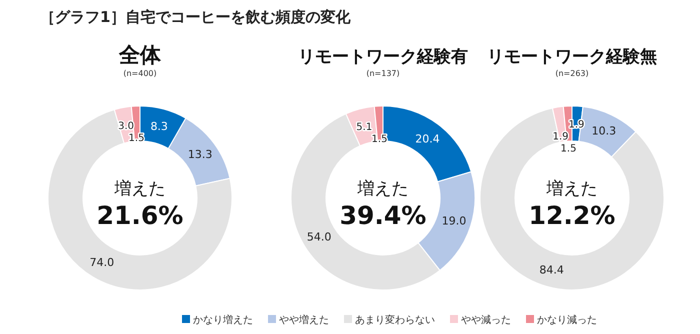 This screenshot has height=334, width=700. Describe the element at coordinates (140, 55) in the screenshot. I see `chart-title: 全体` at that location.